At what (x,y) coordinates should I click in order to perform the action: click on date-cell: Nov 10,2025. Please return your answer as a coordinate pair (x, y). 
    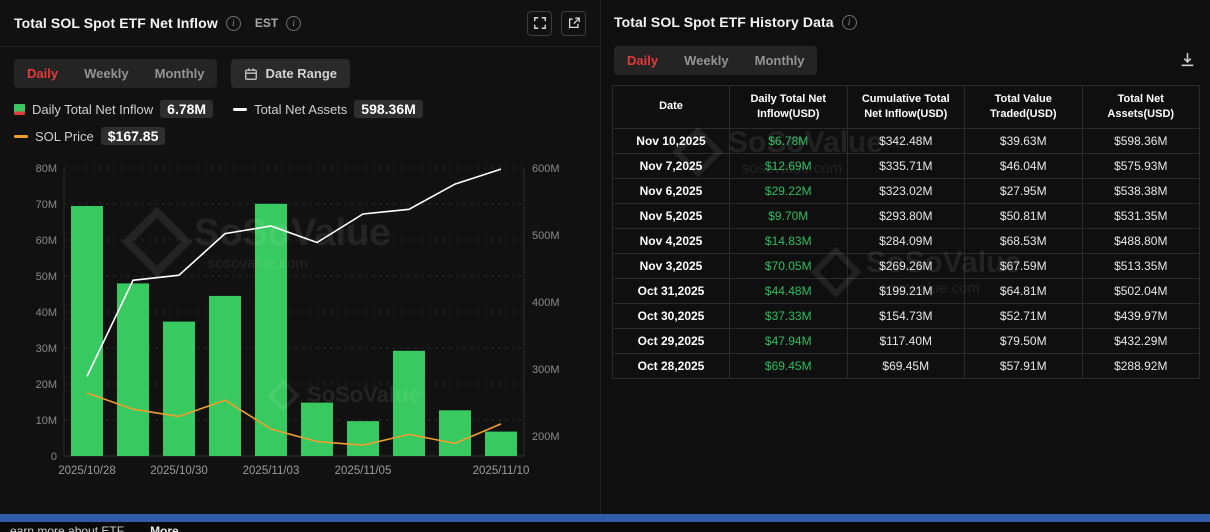
    Looking at the image, I should click on (671, 140).